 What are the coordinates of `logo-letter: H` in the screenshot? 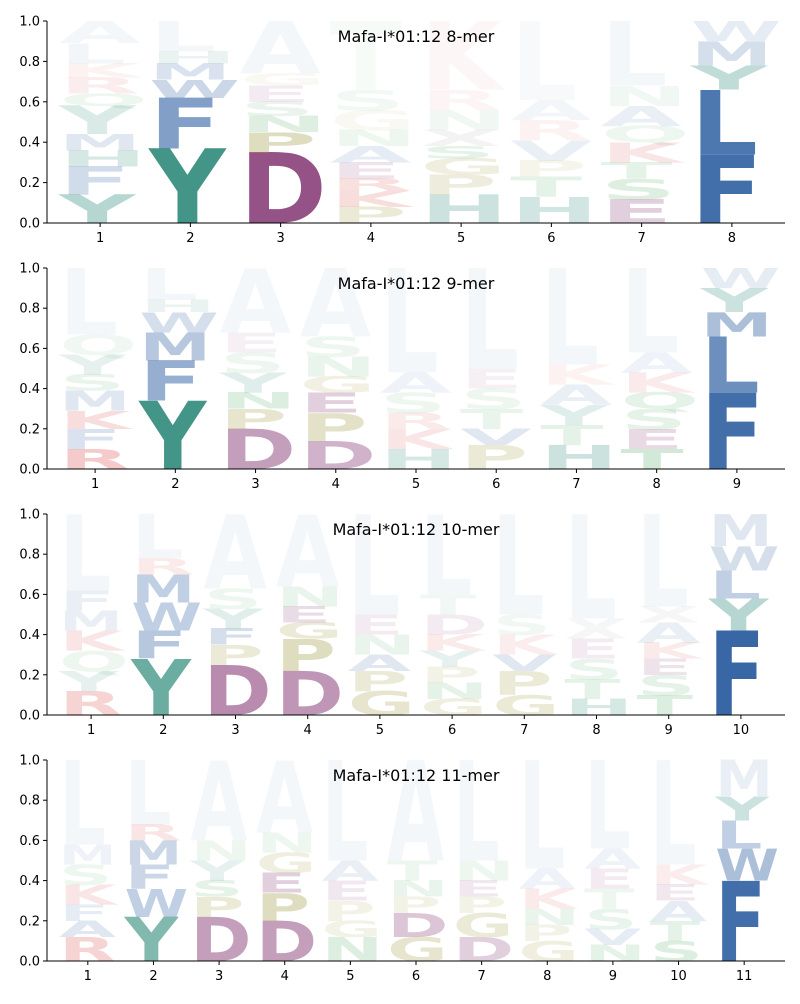 It's located at (103, 159).